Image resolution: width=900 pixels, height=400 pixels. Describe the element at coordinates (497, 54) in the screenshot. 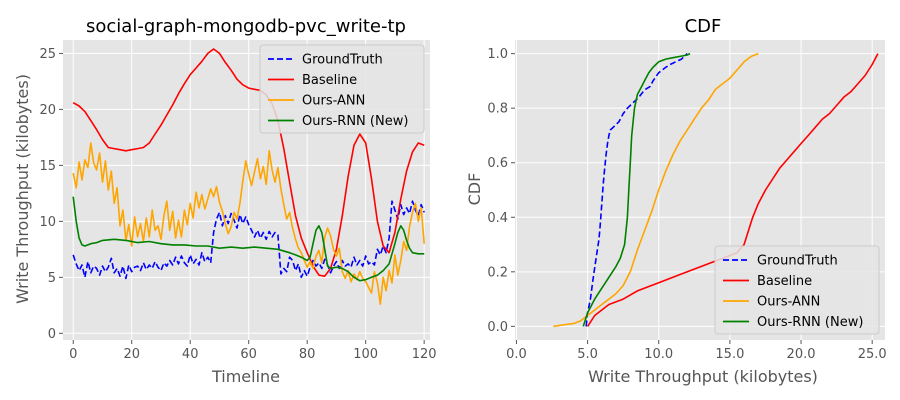

I see `cdf-y-tick-label: 1.0` at that location.